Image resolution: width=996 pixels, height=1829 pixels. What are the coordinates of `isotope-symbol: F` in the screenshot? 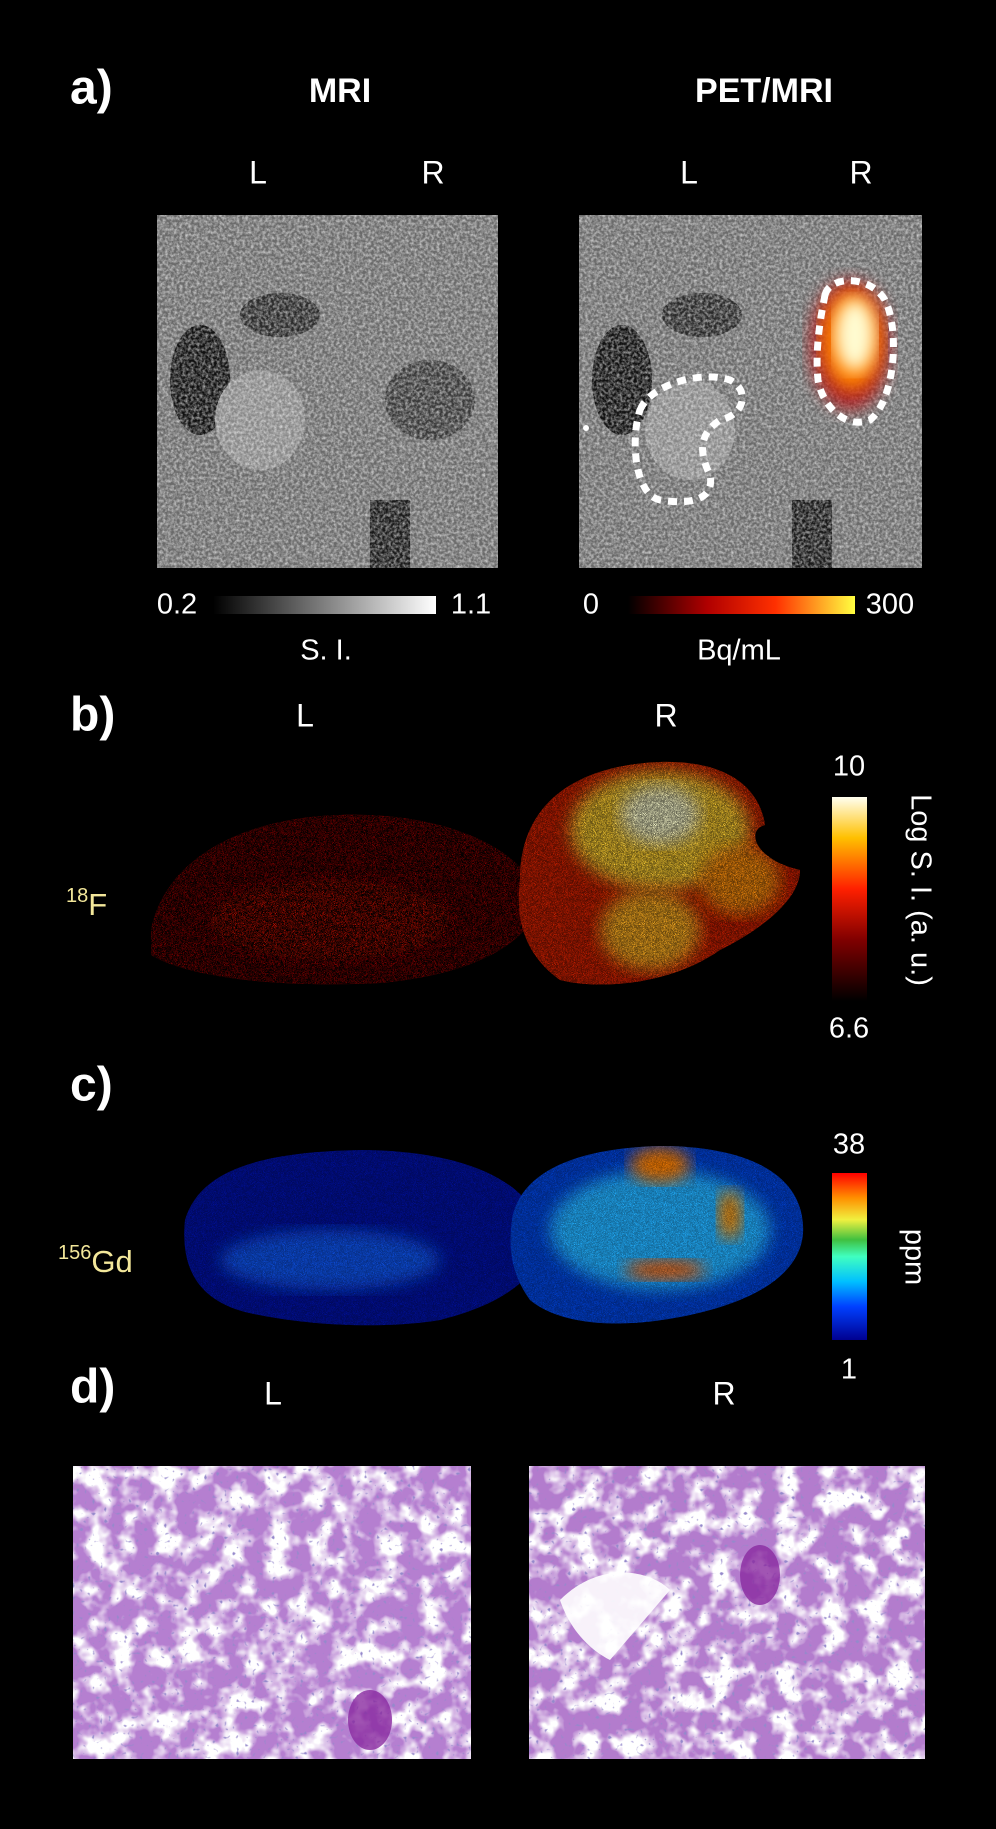 It's located at (97, 904).